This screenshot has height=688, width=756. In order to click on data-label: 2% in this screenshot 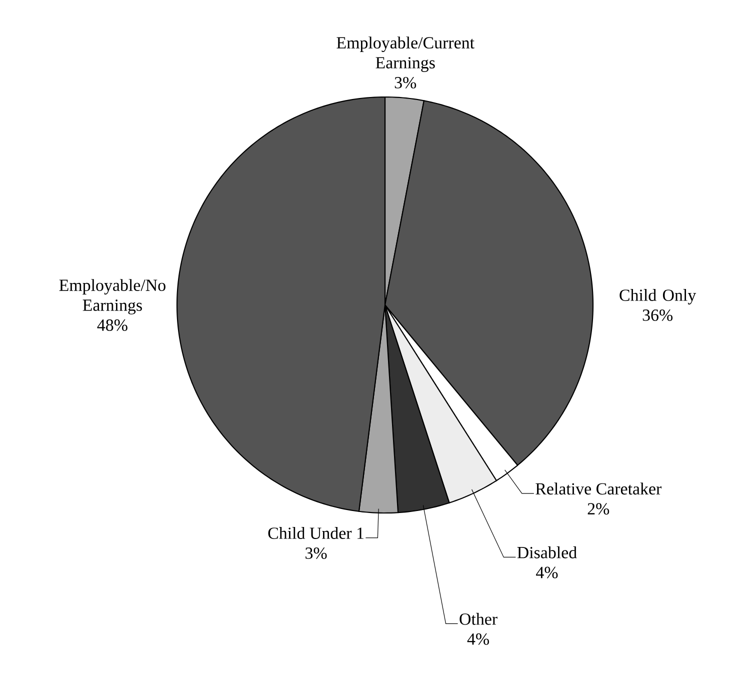, I will do `click(599, 509)`.